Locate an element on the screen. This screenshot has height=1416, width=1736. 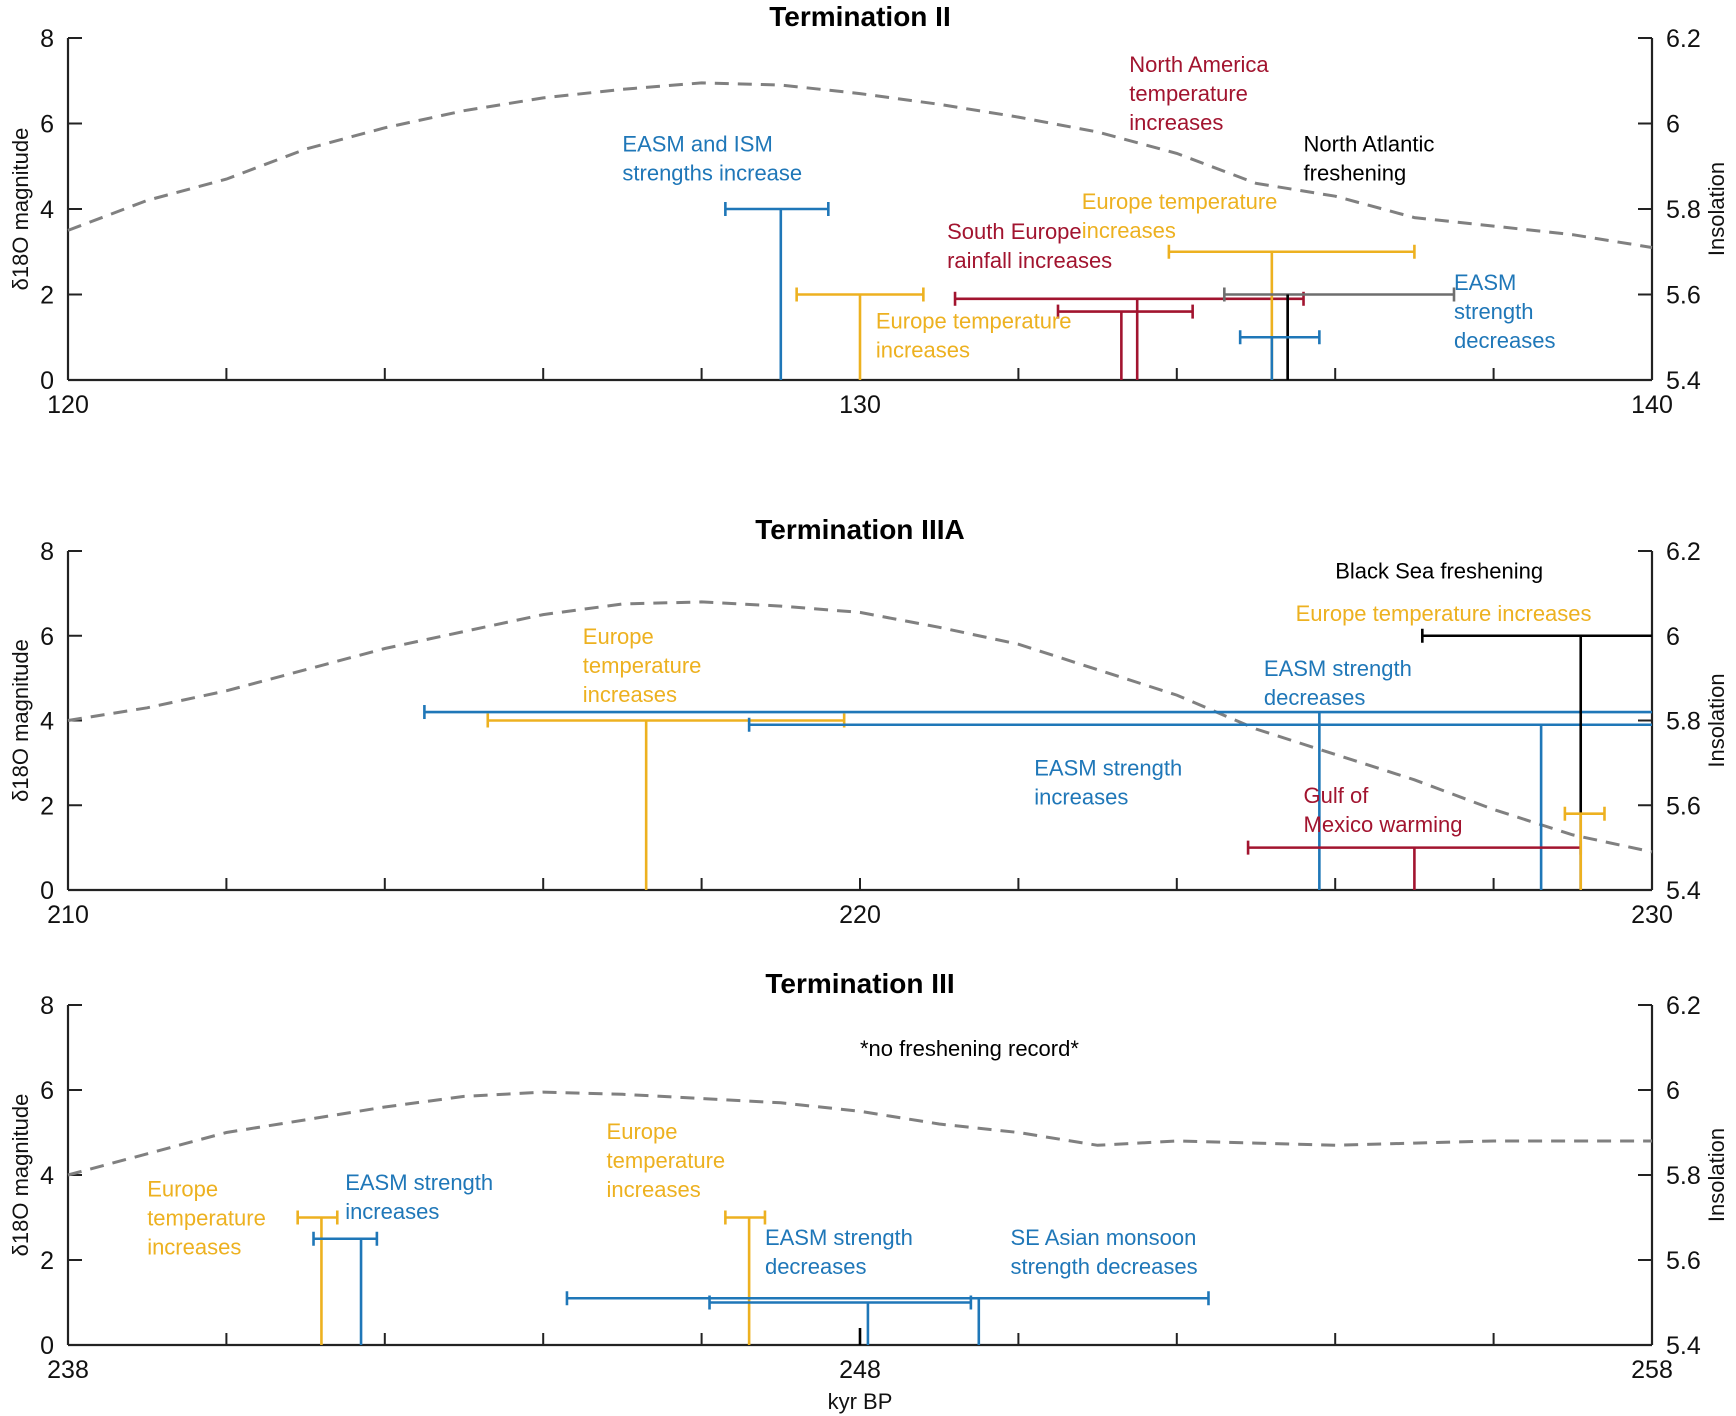
annotation-text: South Europe is located at coordinates (1014, 231).